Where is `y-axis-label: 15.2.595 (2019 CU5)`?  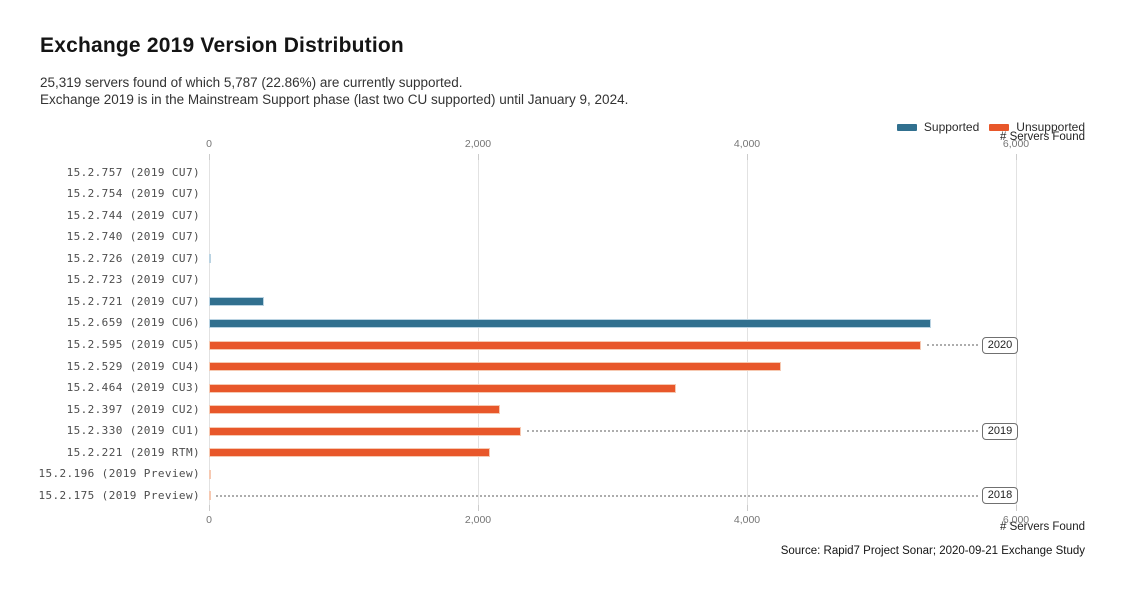 y-axis-label: 15.2.595 (2019 CU5) is located at coordinates (133, 344).